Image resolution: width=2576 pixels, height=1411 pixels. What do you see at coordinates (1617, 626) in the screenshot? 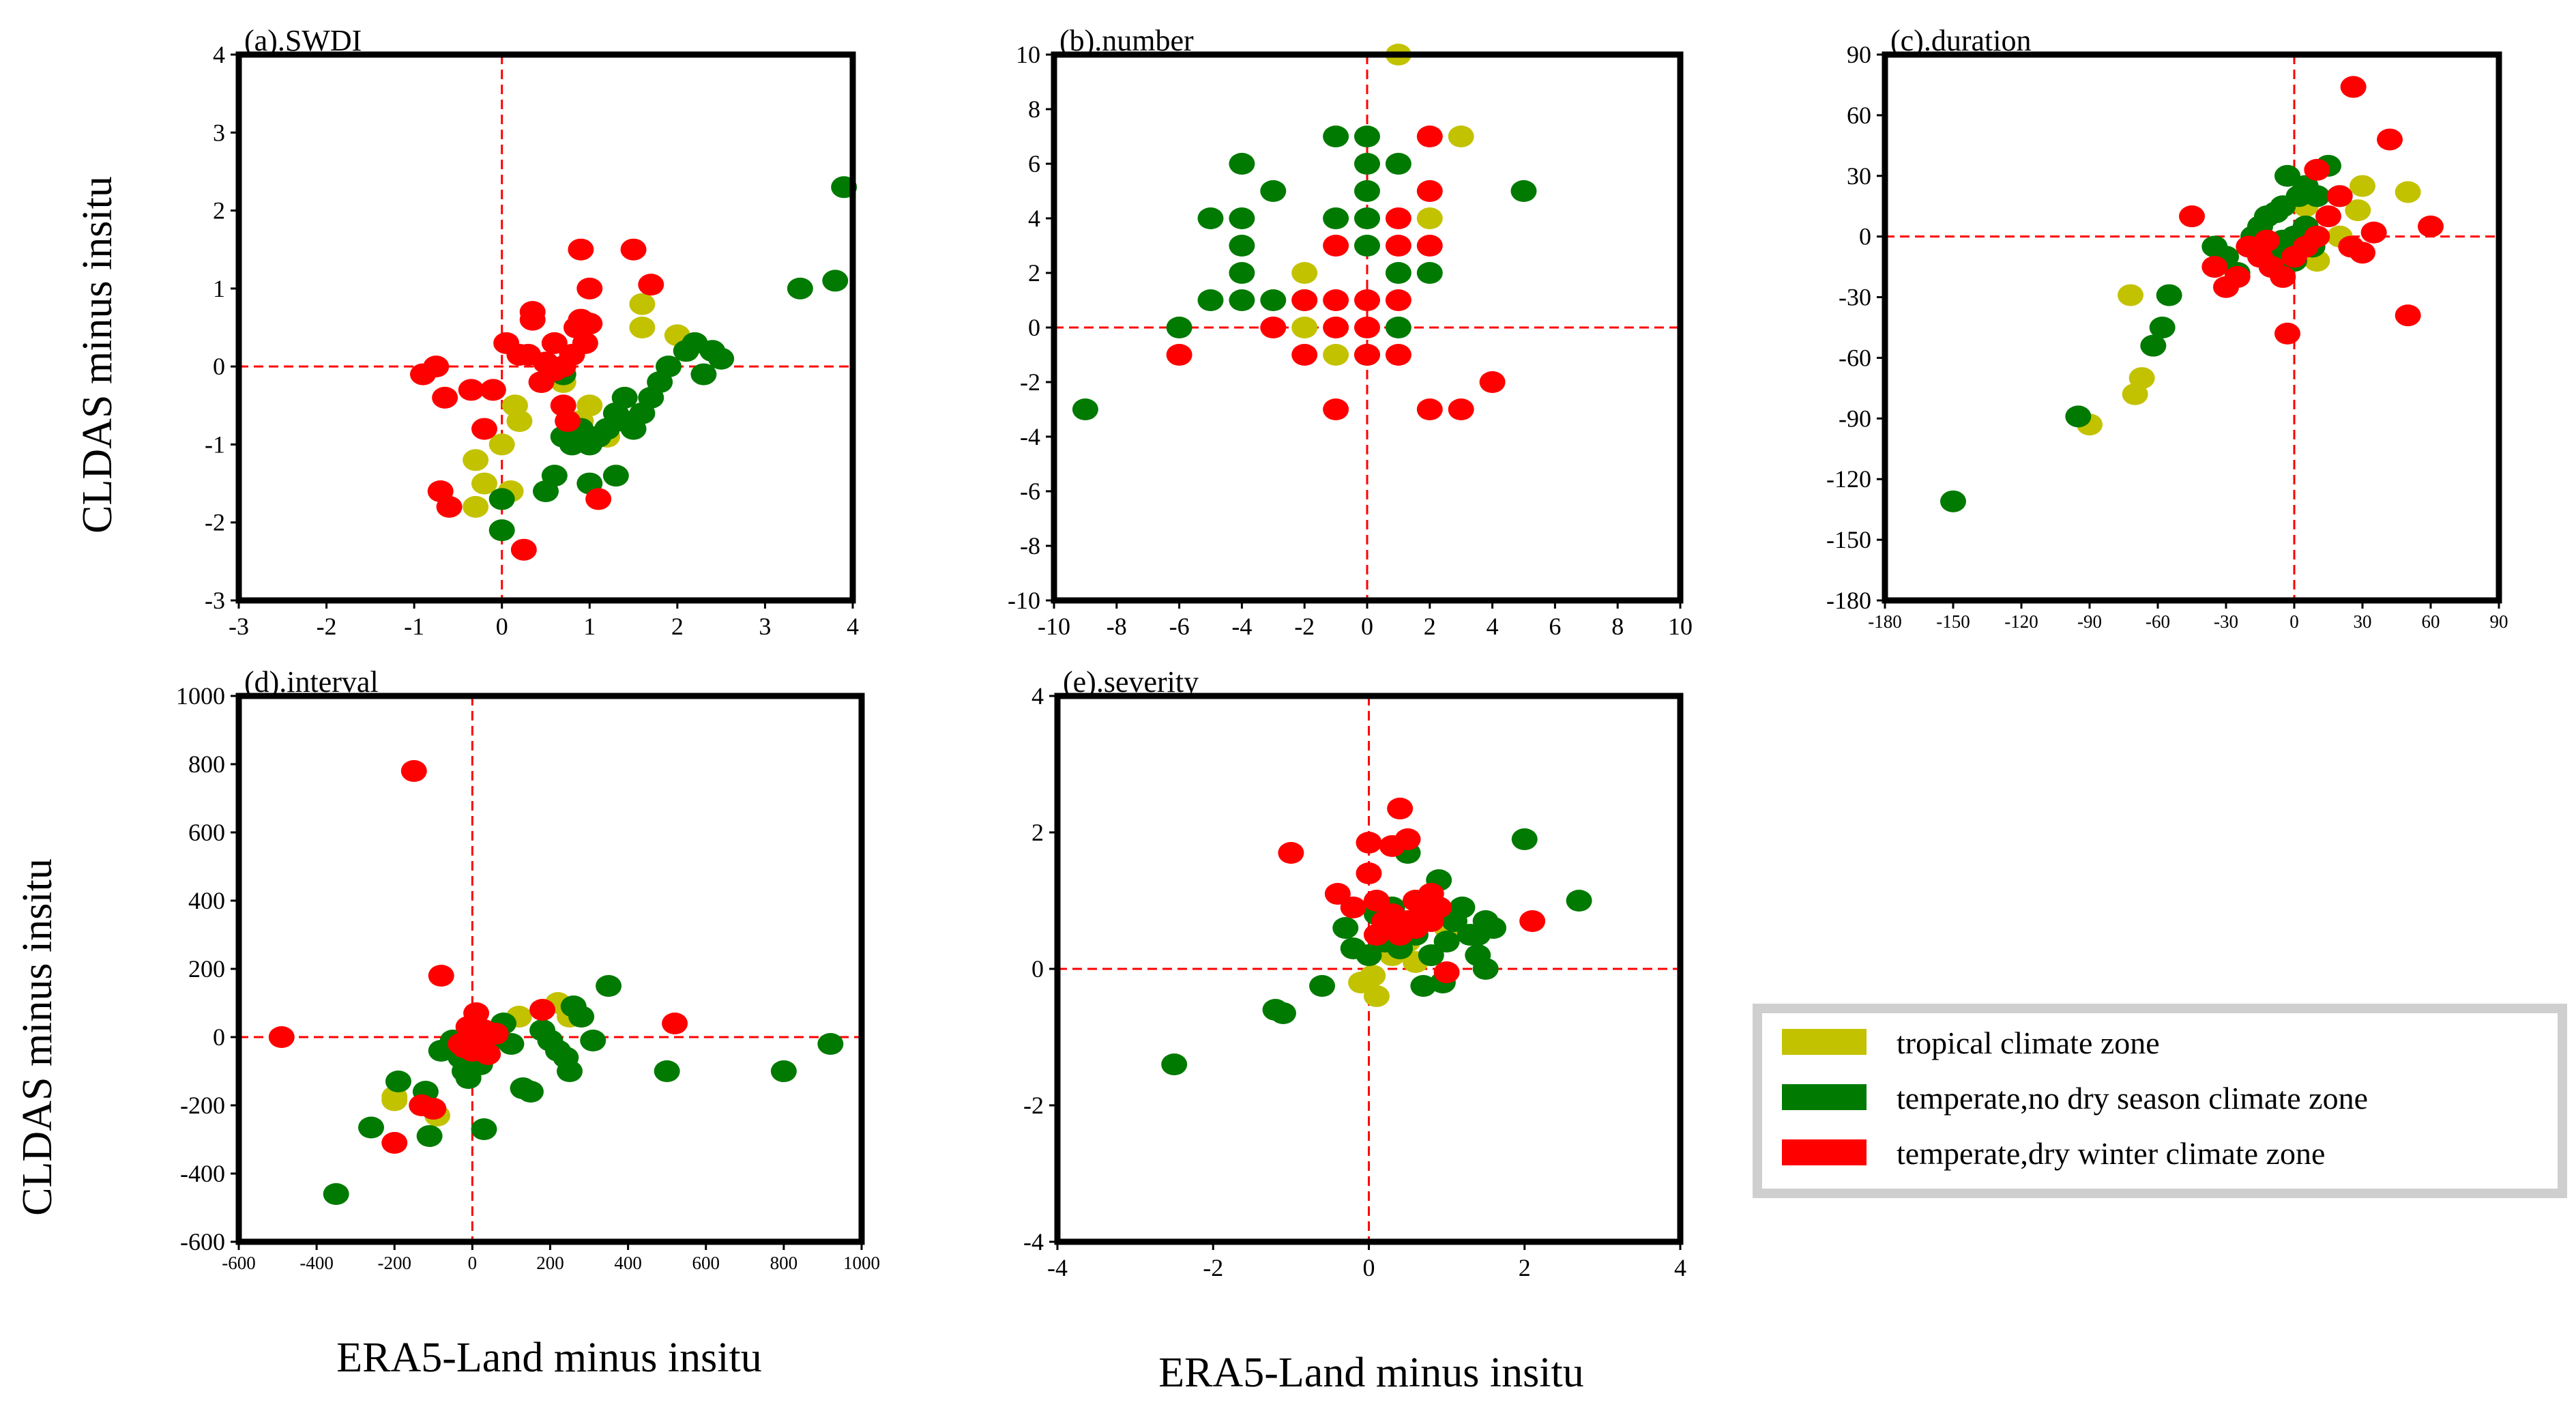
I see `x-tick-label: 8` at bounding box center [1617, 626].